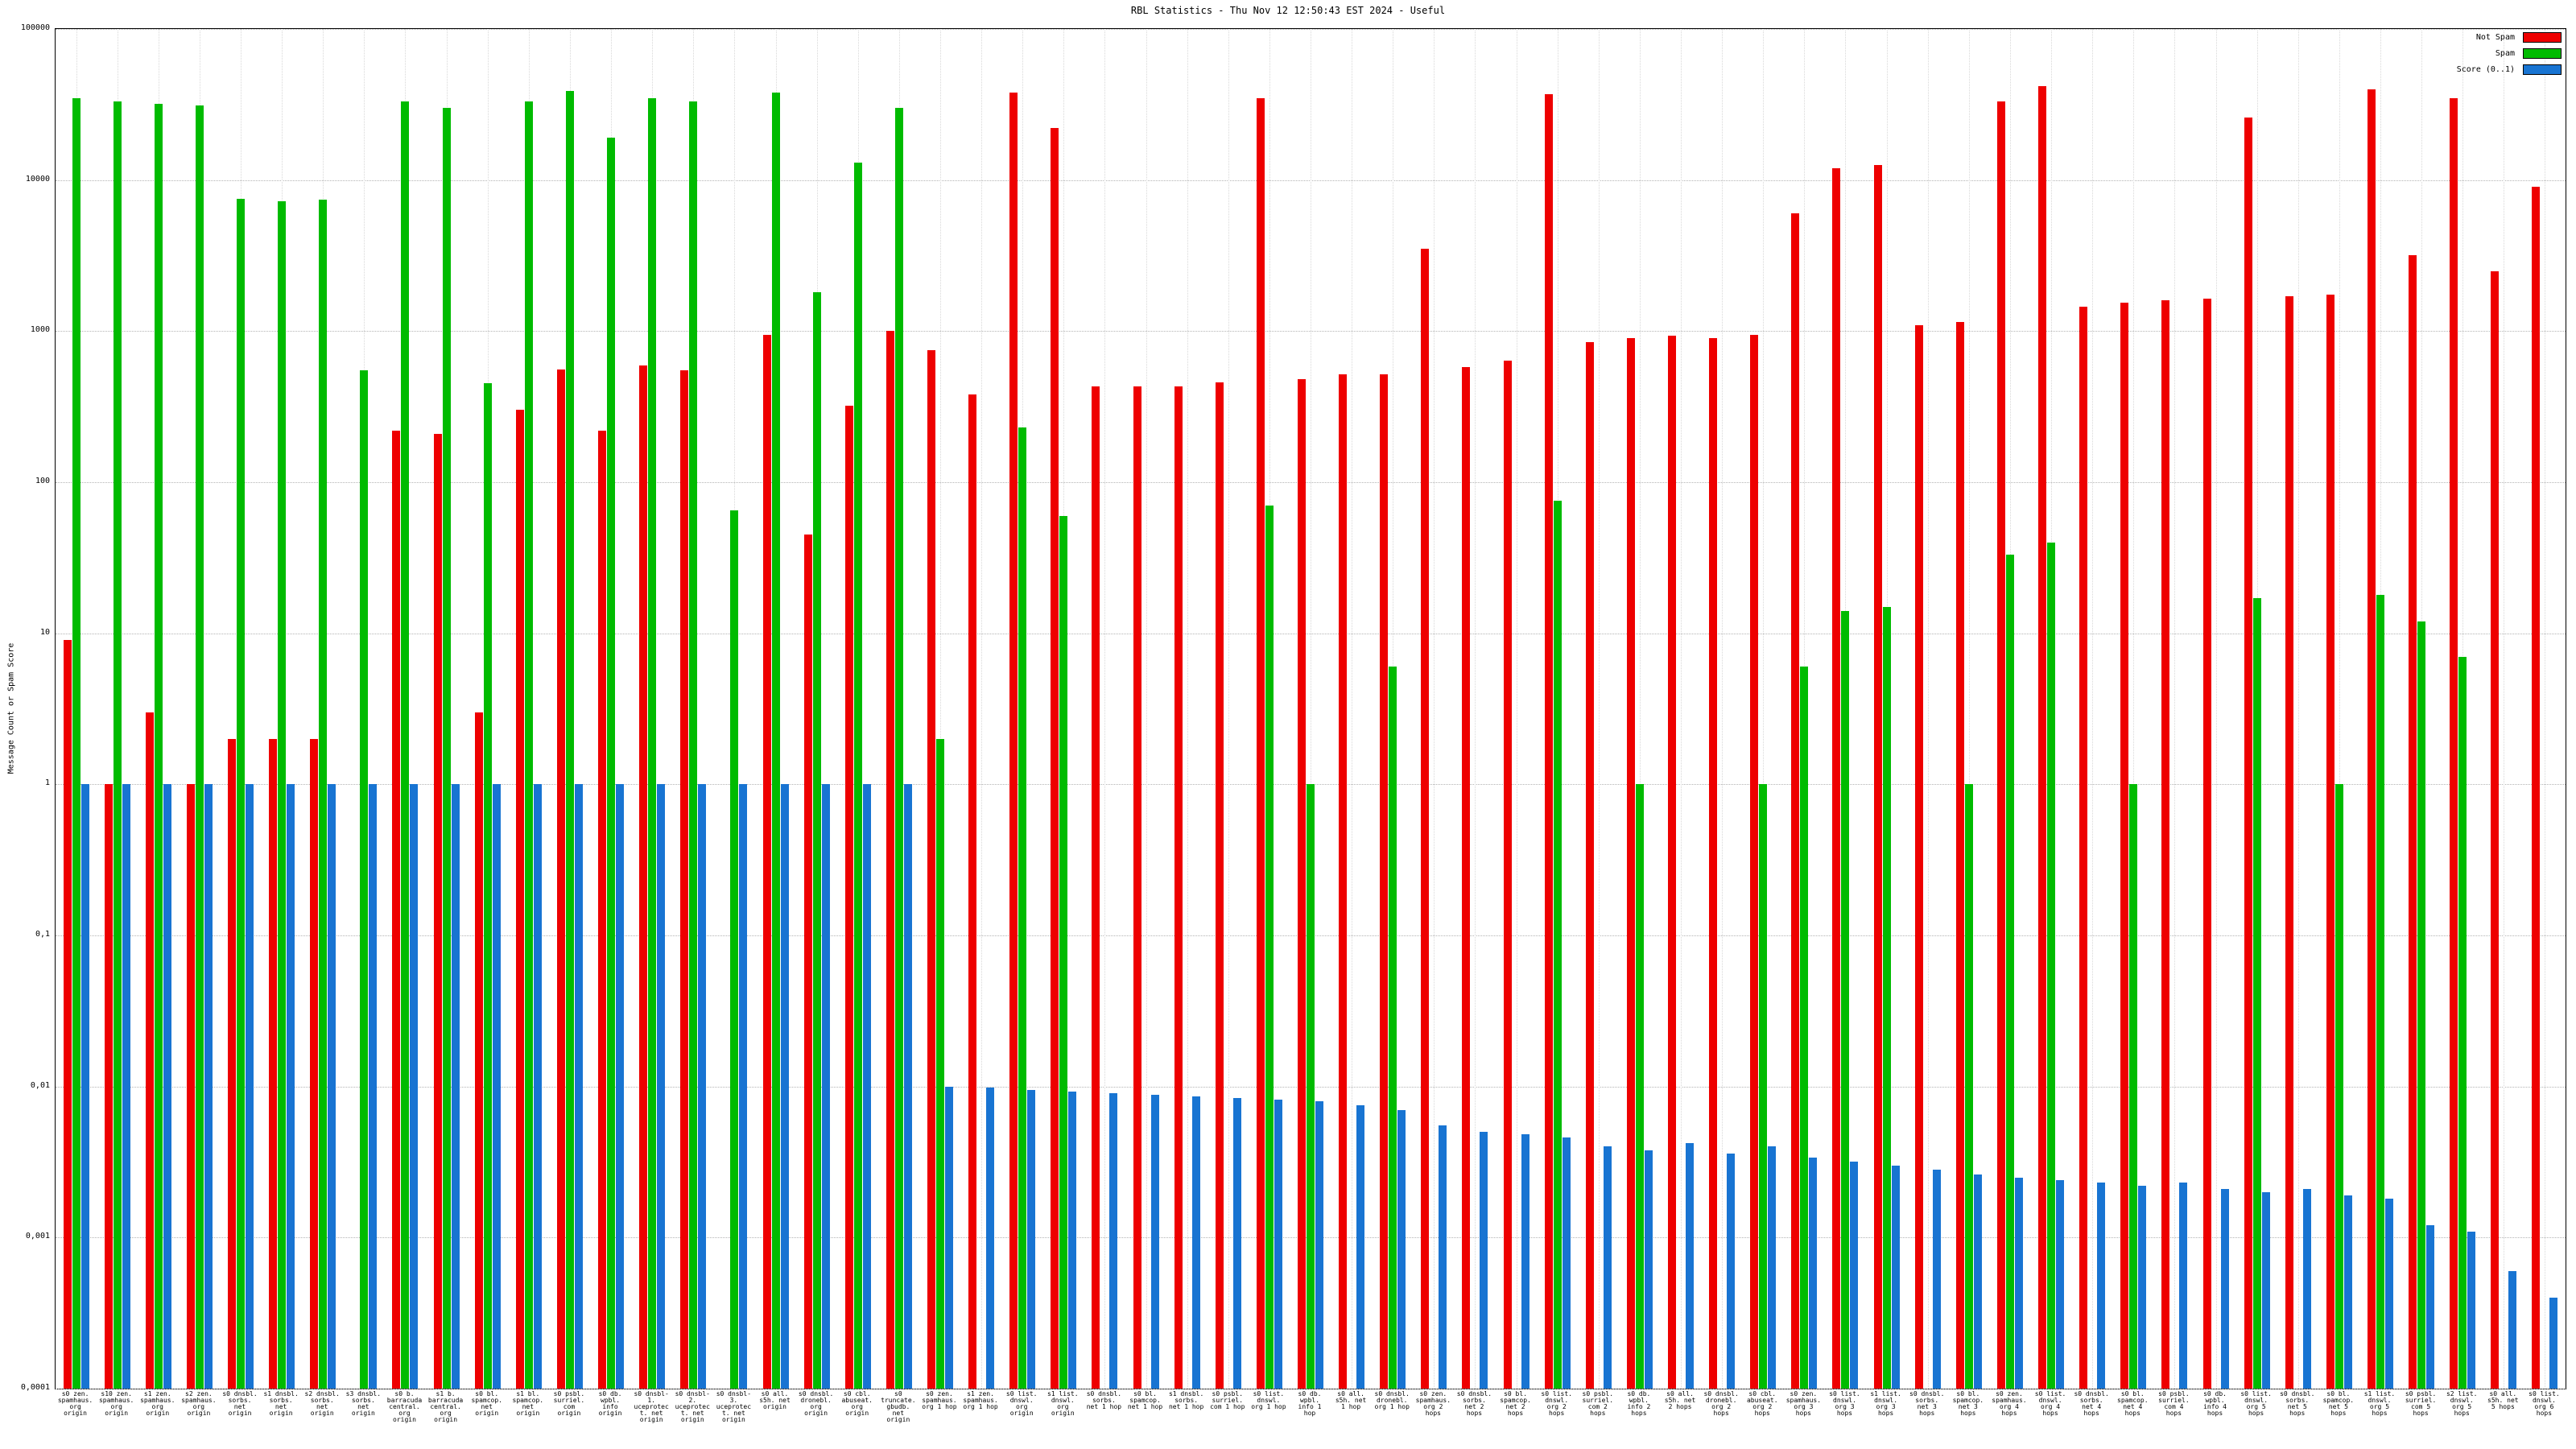 This screenshot has width=2576, height=1449. What do you see at coordinates (857, 1403) in the screenshot?
I see `x-tick-label: s0 cbl. abuseat. org origin` at bounding box center [857, 1403].